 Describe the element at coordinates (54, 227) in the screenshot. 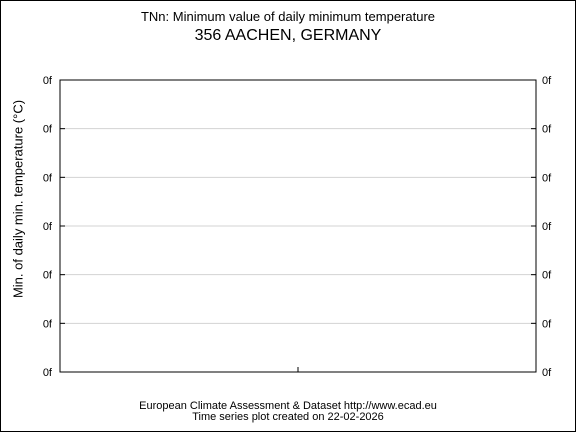

I see `y-axis-left: 0f 0f 0f 0f 0f 0f 0f` at that location.